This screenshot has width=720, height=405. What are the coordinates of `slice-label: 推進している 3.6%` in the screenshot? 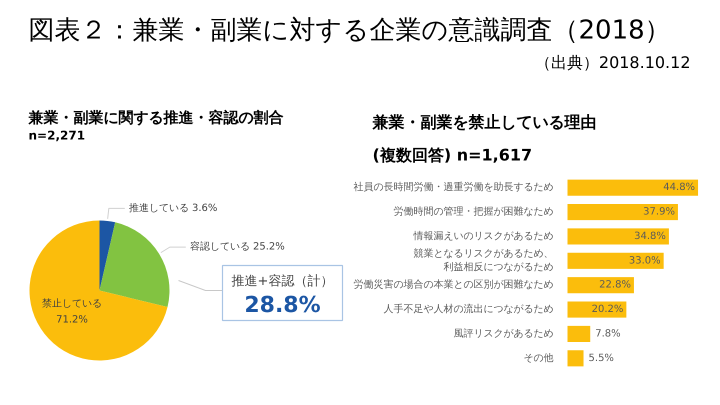 It's located at (173, 208).